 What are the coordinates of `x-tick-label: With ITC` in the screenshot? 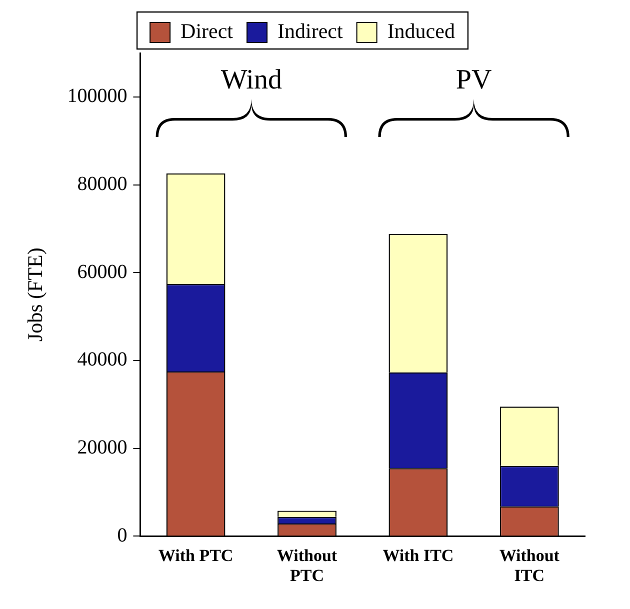 It's located at (418, 555).